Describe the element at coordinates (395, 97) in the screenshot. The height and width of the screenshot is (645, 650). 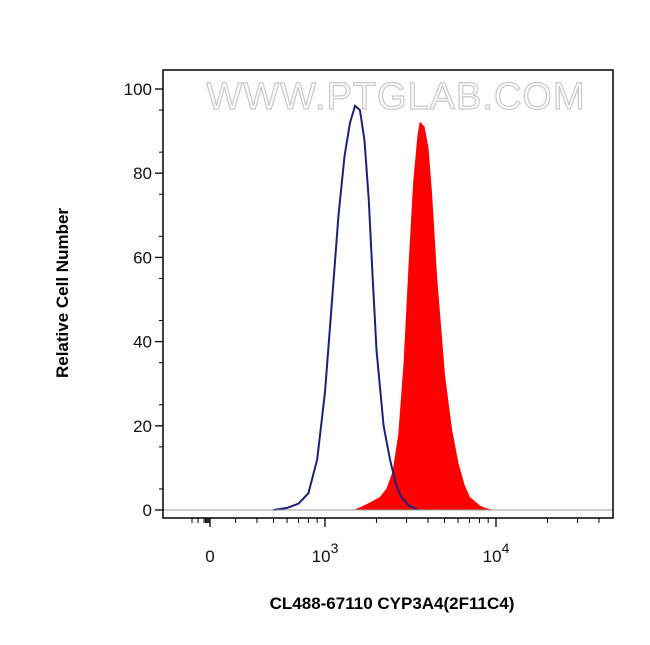
I see `watermark-text: WWW.PTGLAB.COM` at that location.